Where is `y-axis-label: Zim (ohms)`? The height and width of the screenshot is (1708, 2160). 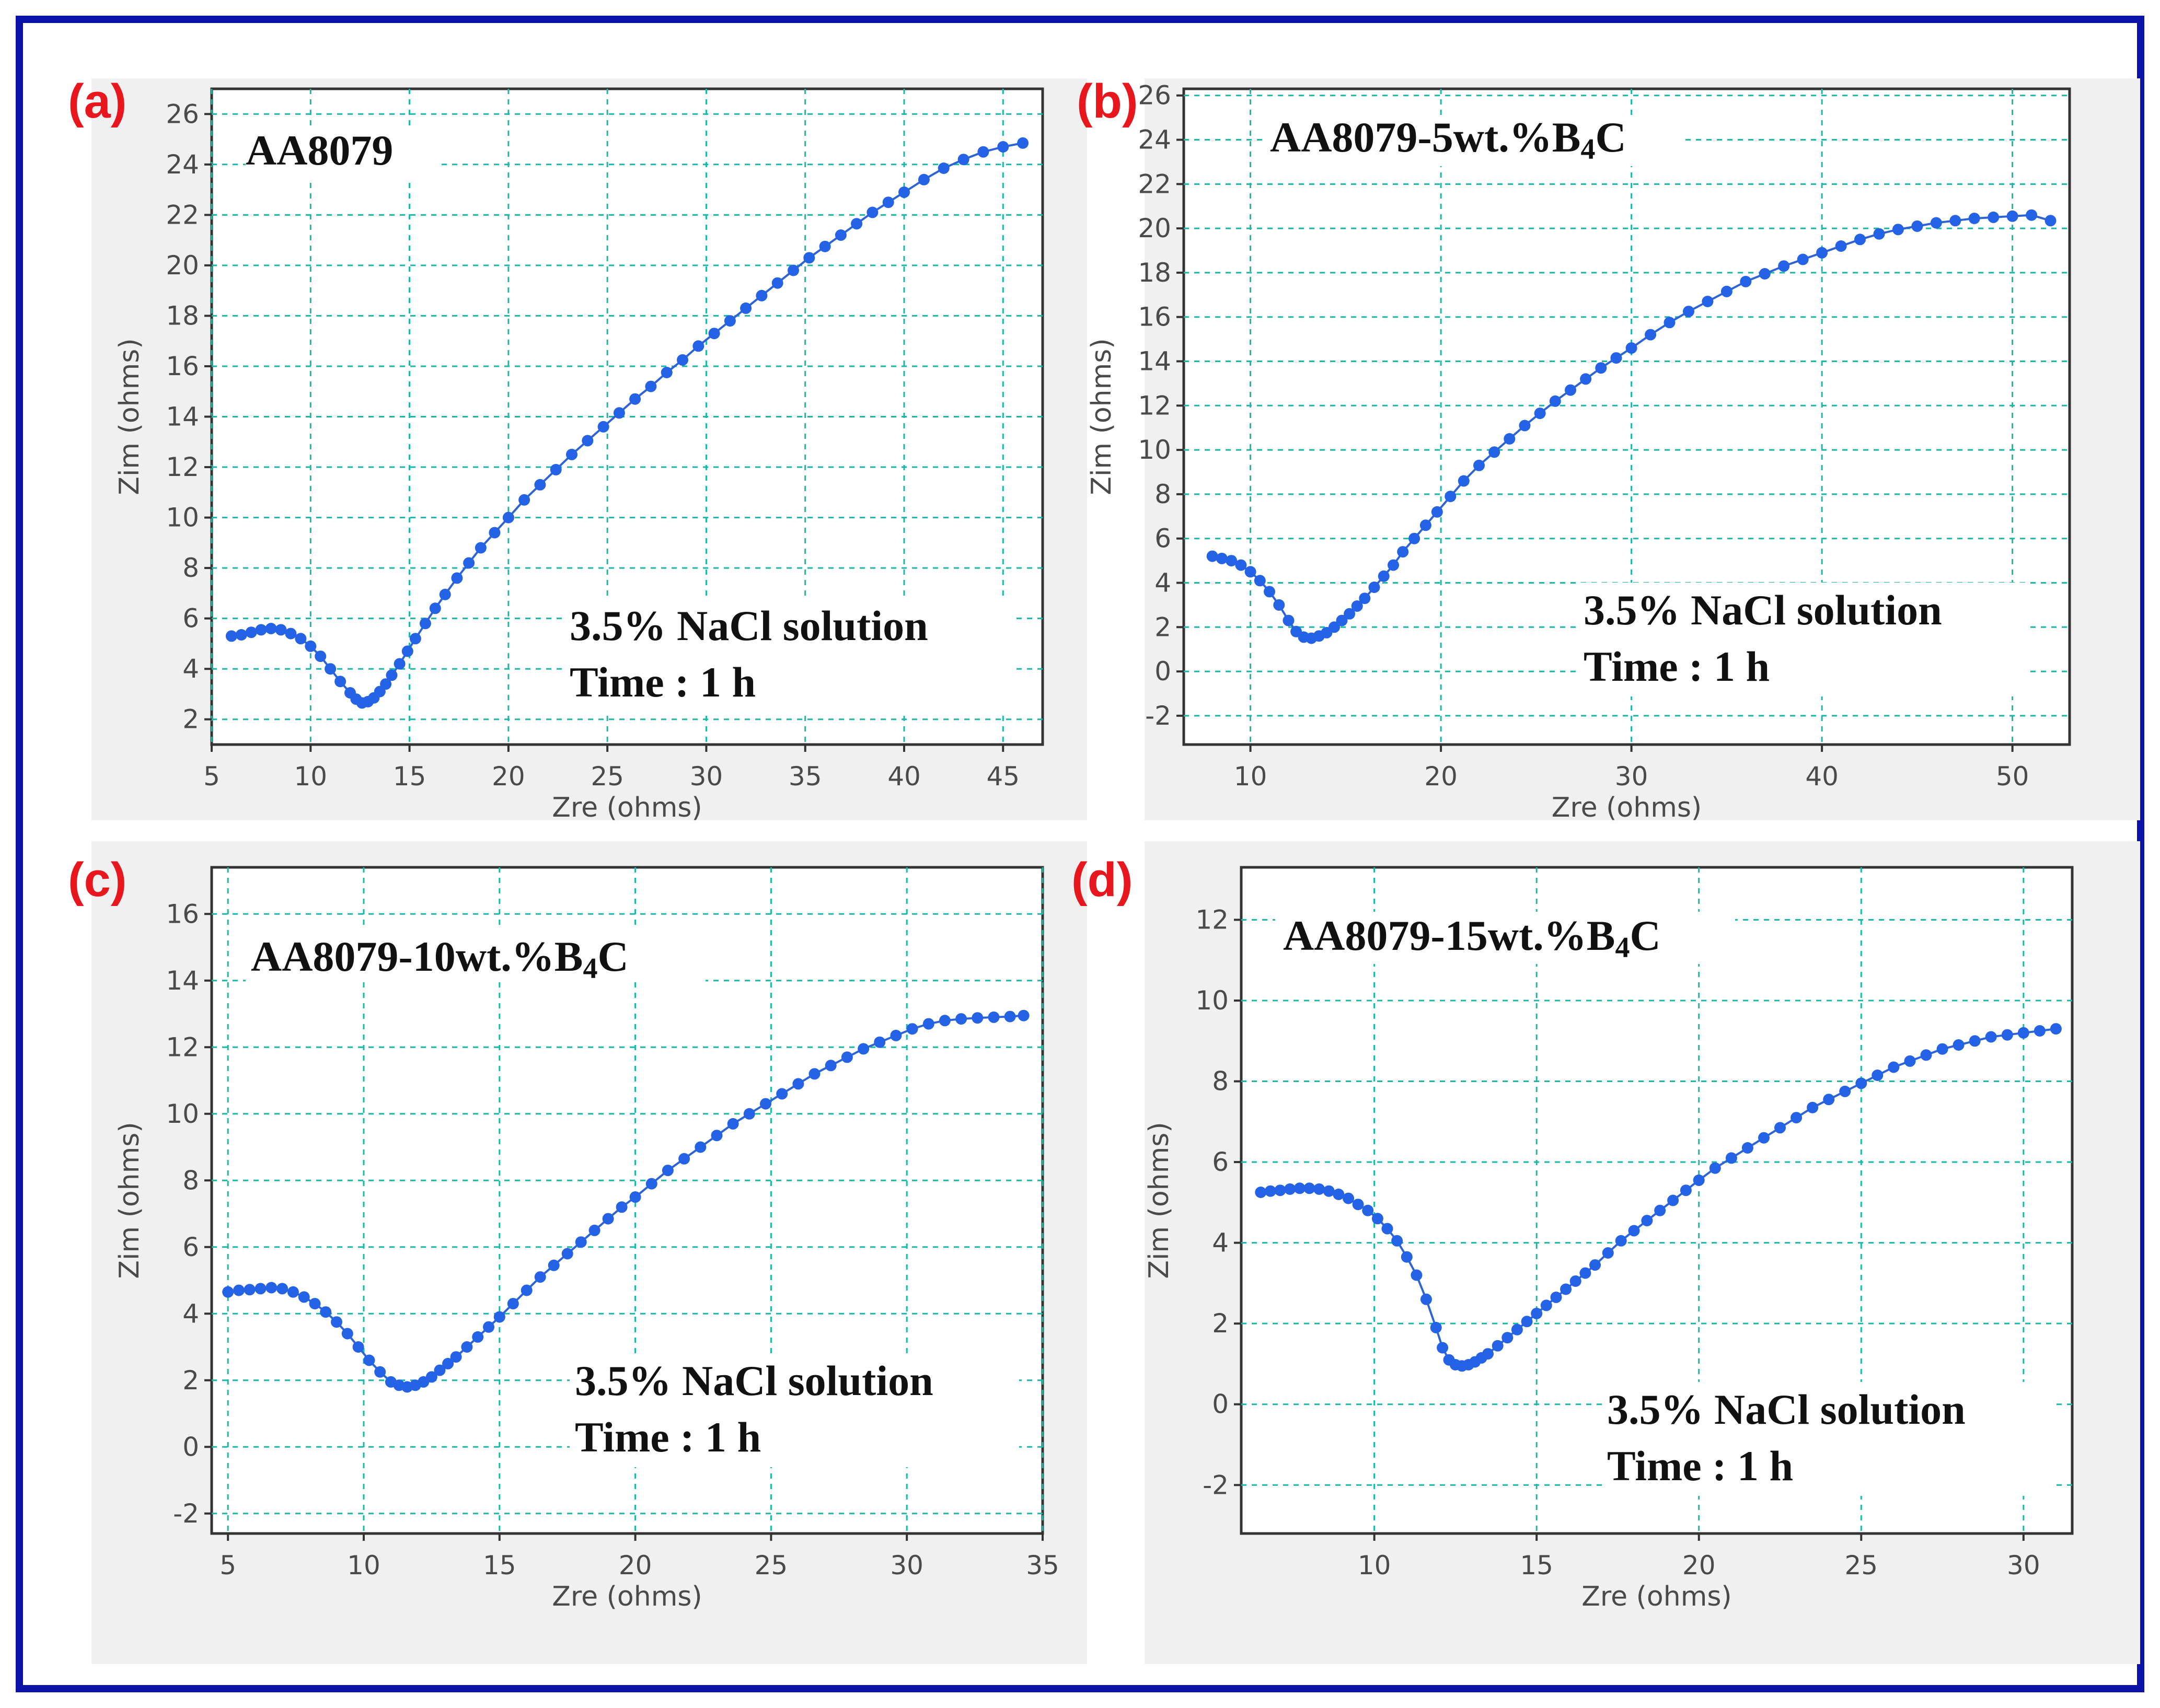 y-axis-label: Zim (ohms) is located at coordinates (1101, 416).